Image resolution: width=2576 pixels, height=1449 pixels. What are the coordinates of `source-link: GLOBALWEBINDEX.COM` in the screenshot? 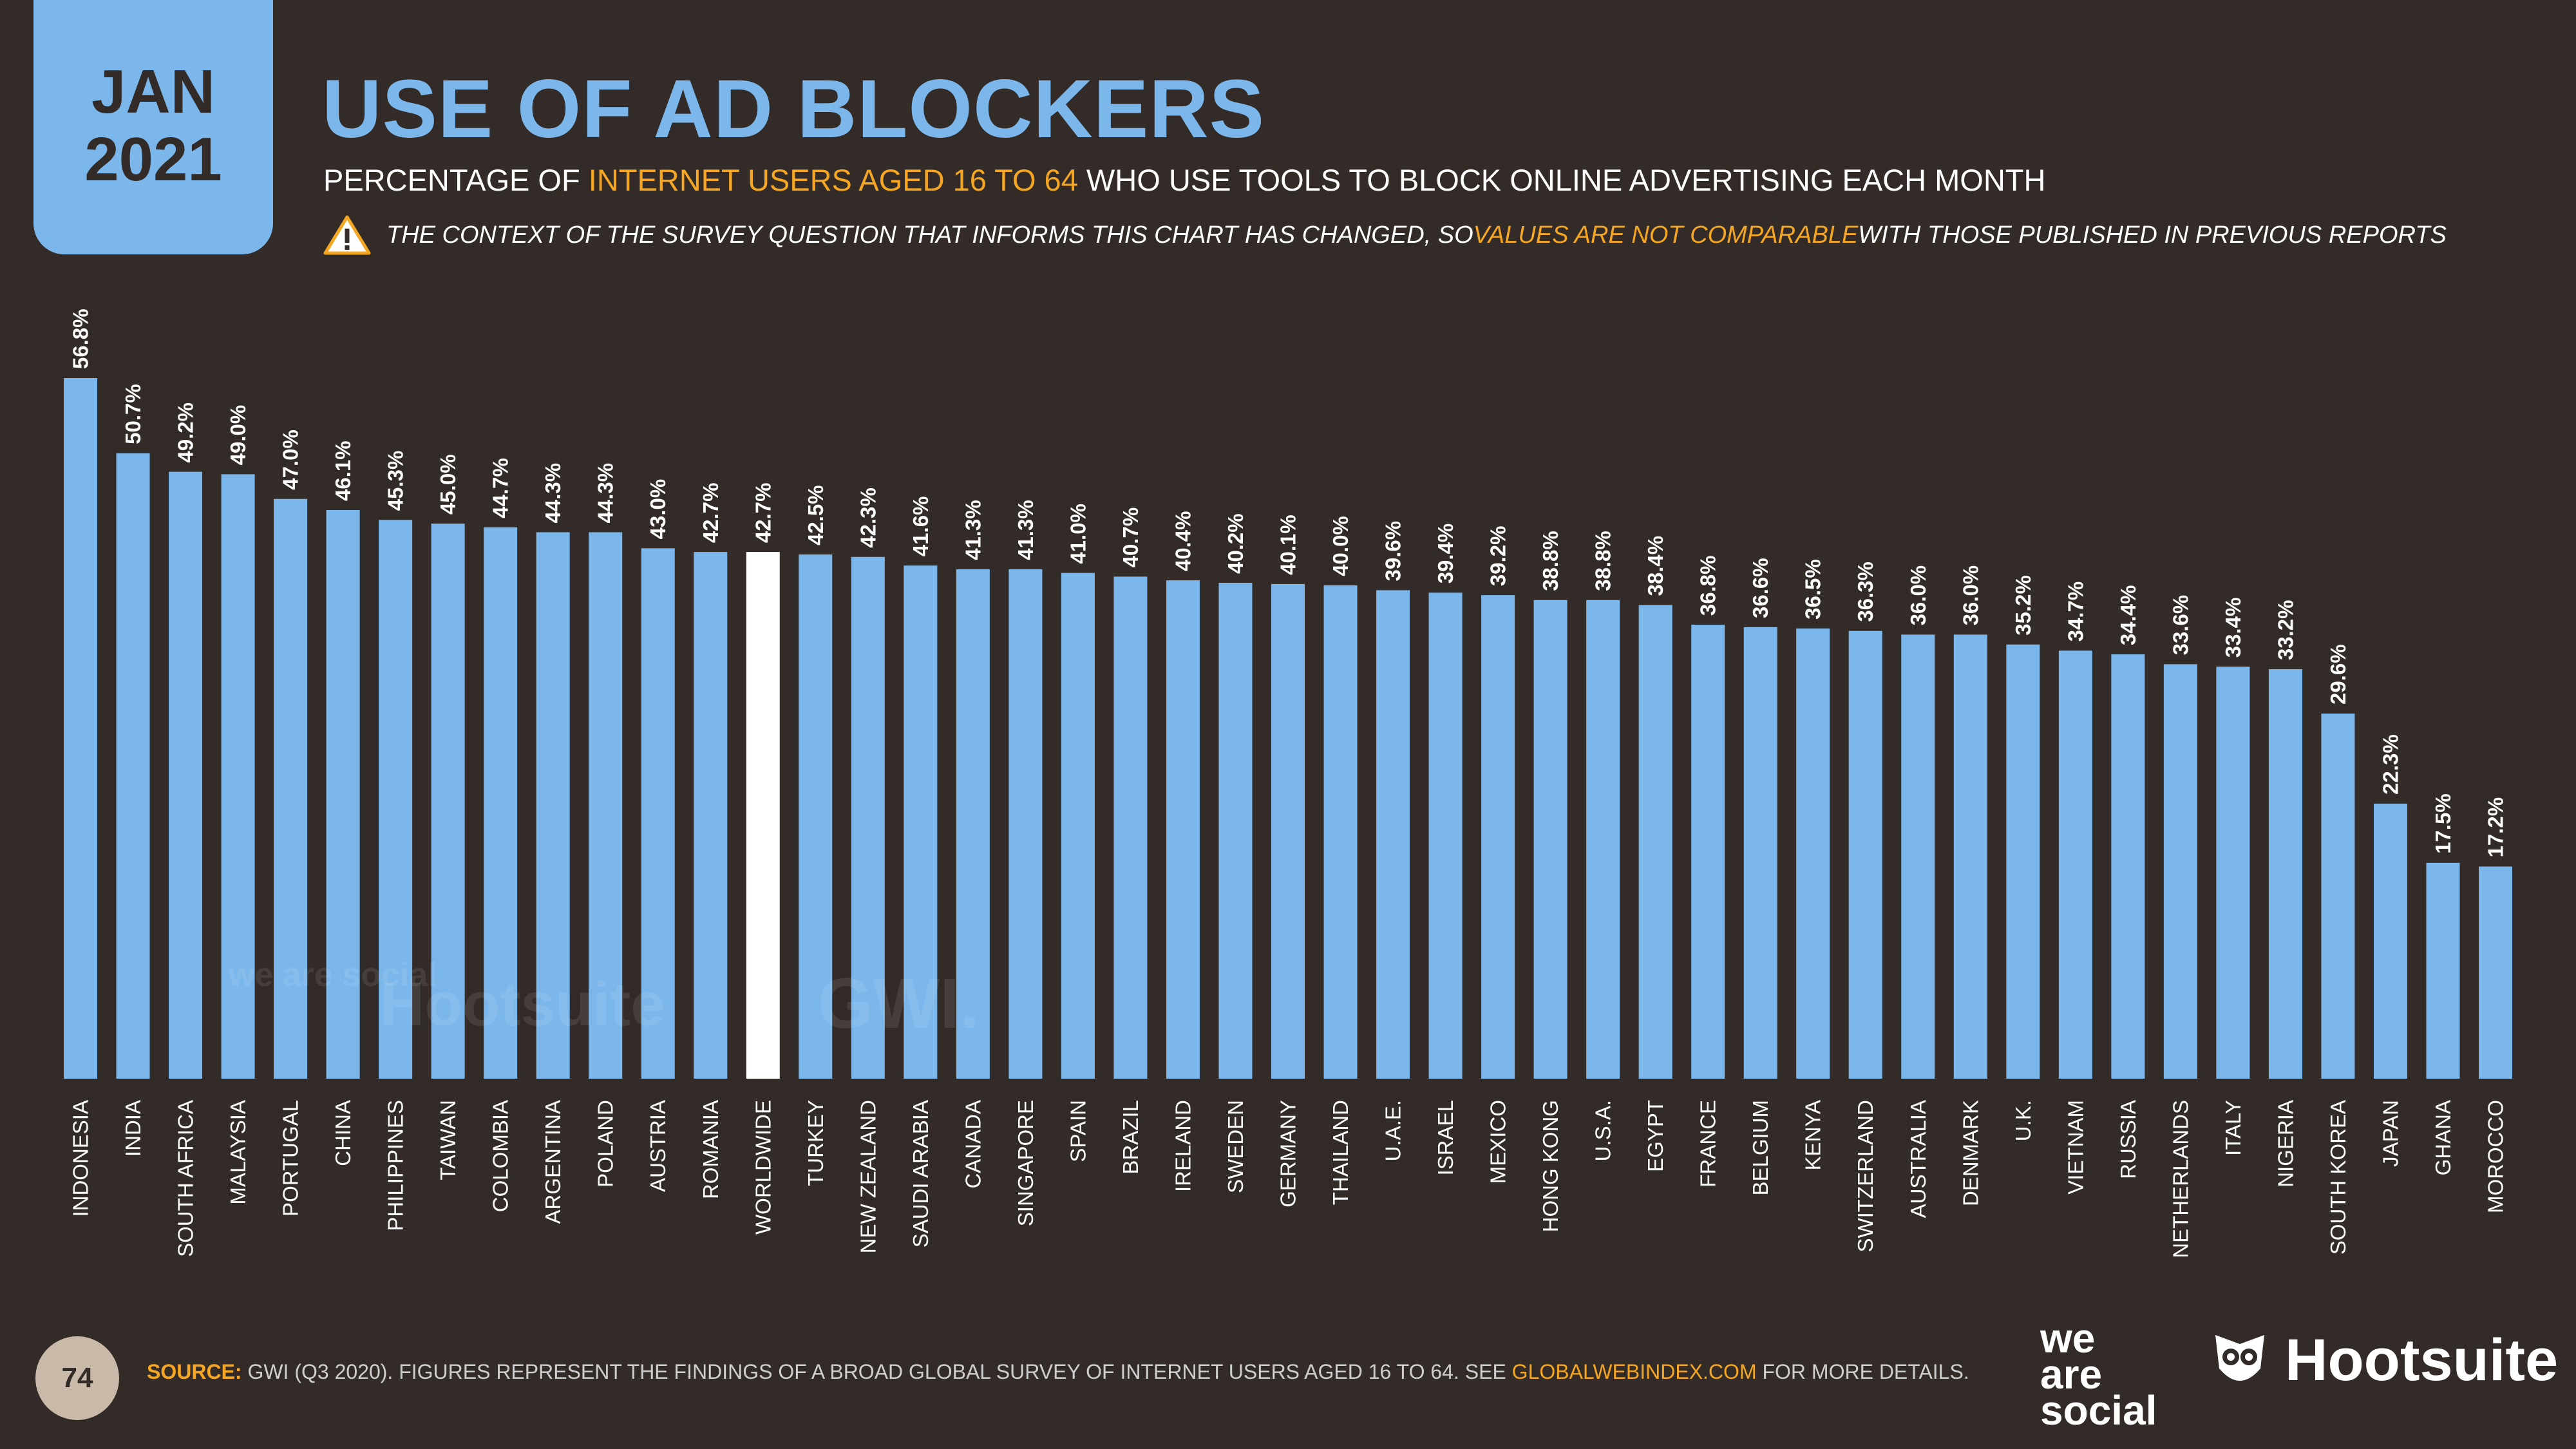 It's located at (1634, 1372).